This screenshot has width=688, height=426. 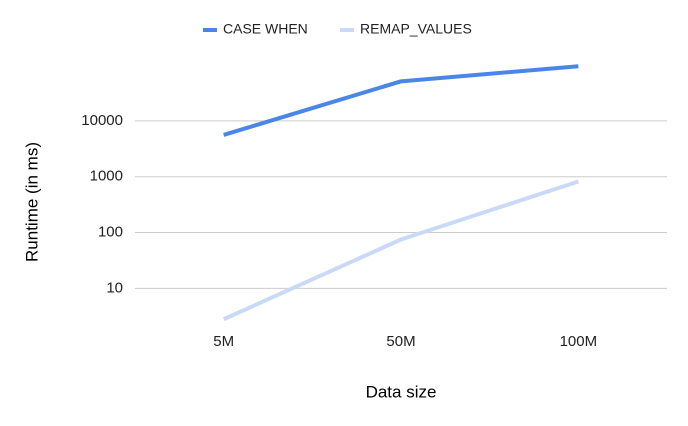 What do you see at coordinates (579, 341) in the screenshot?
I see `x-tick-label: 100M` at bounding box center [579, 341].